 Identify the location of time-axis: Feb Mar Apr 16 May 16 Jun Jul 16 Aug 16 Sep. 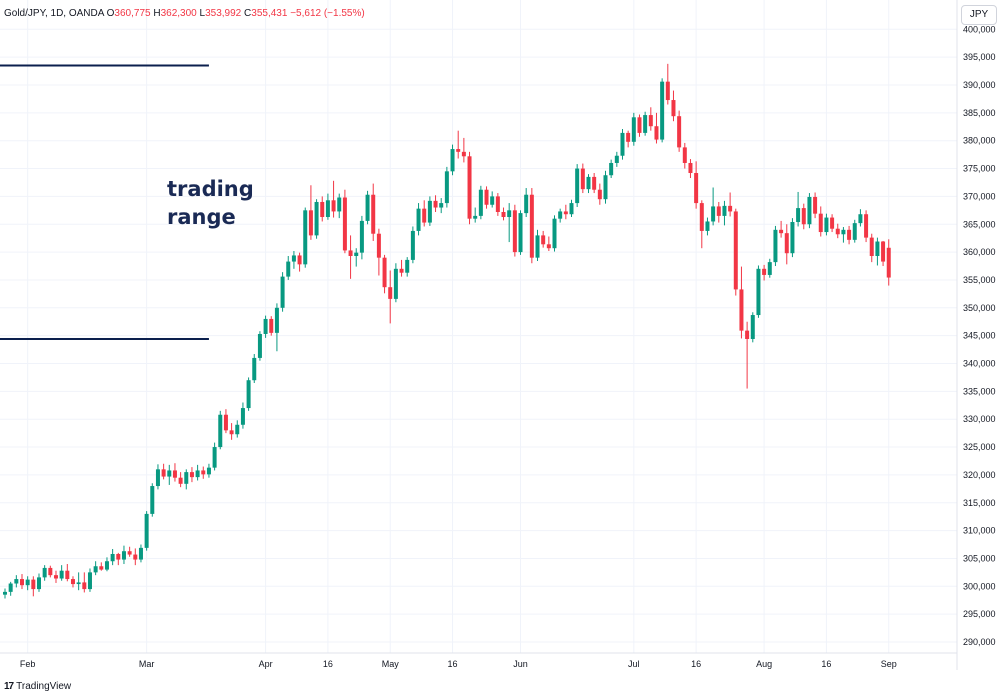
(458, 664).